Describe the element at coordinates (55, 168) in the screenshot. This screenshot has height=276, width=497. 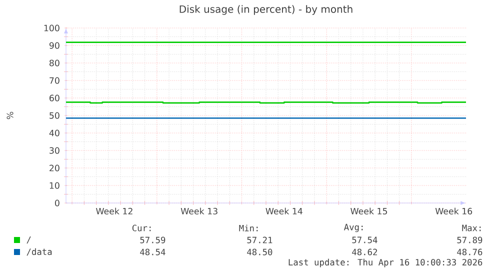
I see `y-tick-label: 20` at that location.